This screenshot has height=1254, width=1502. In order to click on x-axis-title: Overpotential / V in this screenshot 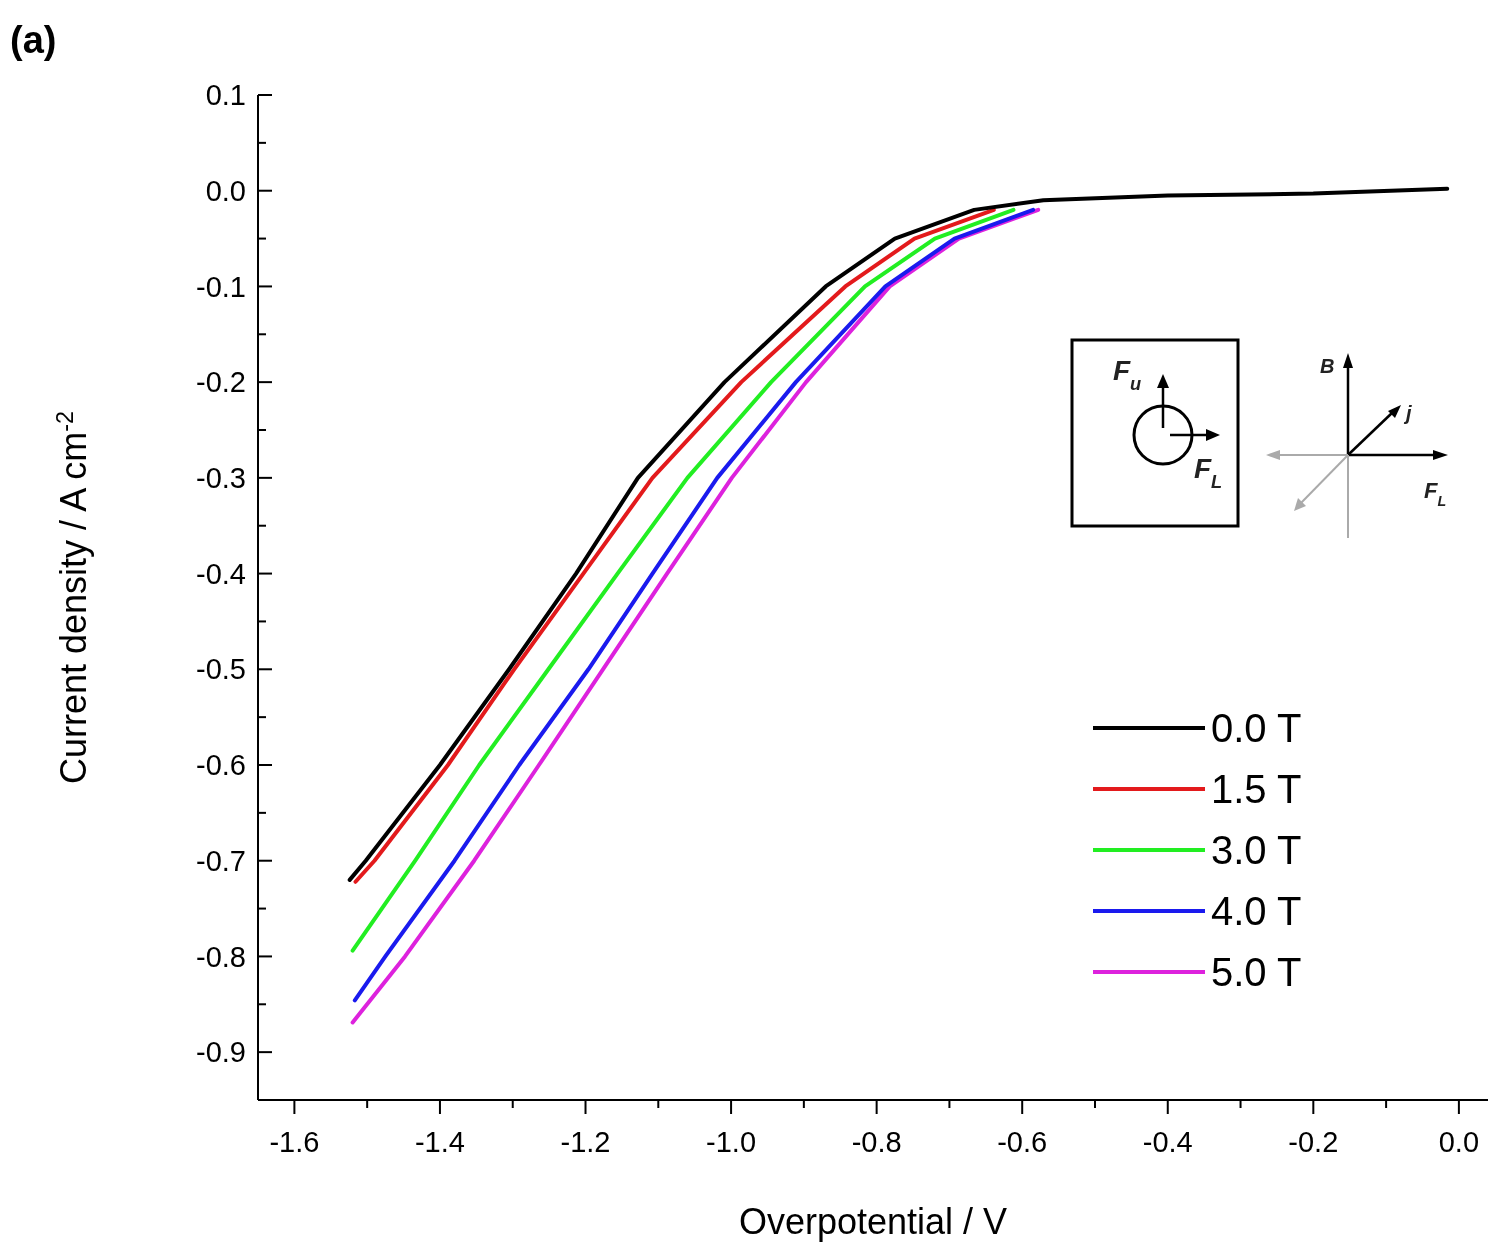, I will do `click(873, 1221)`.